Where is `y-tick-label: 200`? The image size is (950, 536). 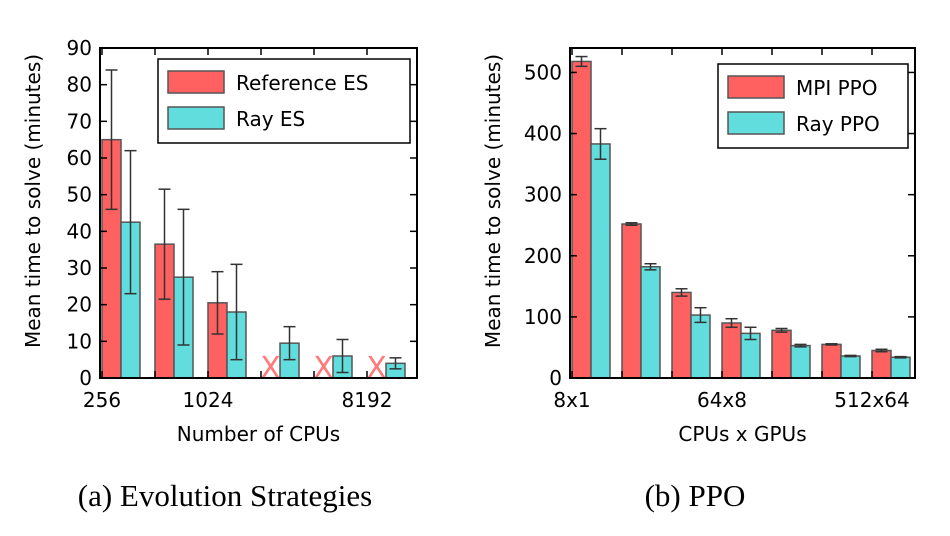 y-tick-label: 200 is located at coordinates (543, 256).